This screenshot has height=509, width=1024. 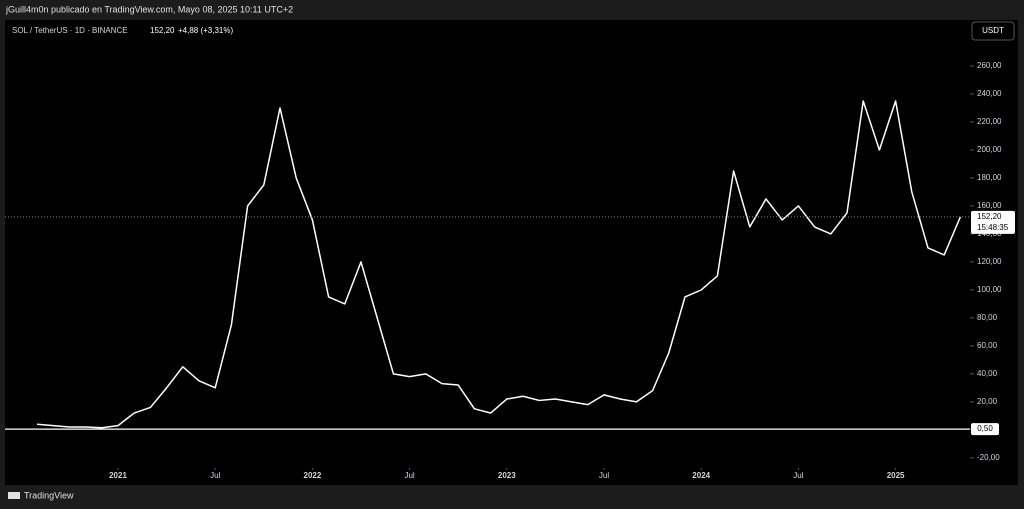 What do you see at coordinates (162, 30) in the screenshot?
I see `header-price: 152,20` at bounding box center [162, 30].